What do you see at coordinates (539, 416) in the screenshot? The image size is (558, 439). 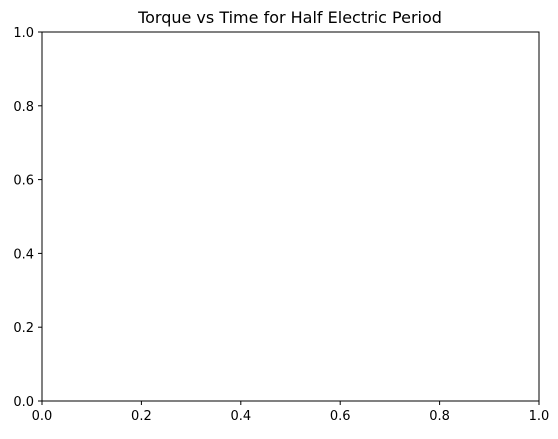 I see `x-tick-label: 1.0` at bounding box center [539, 416].